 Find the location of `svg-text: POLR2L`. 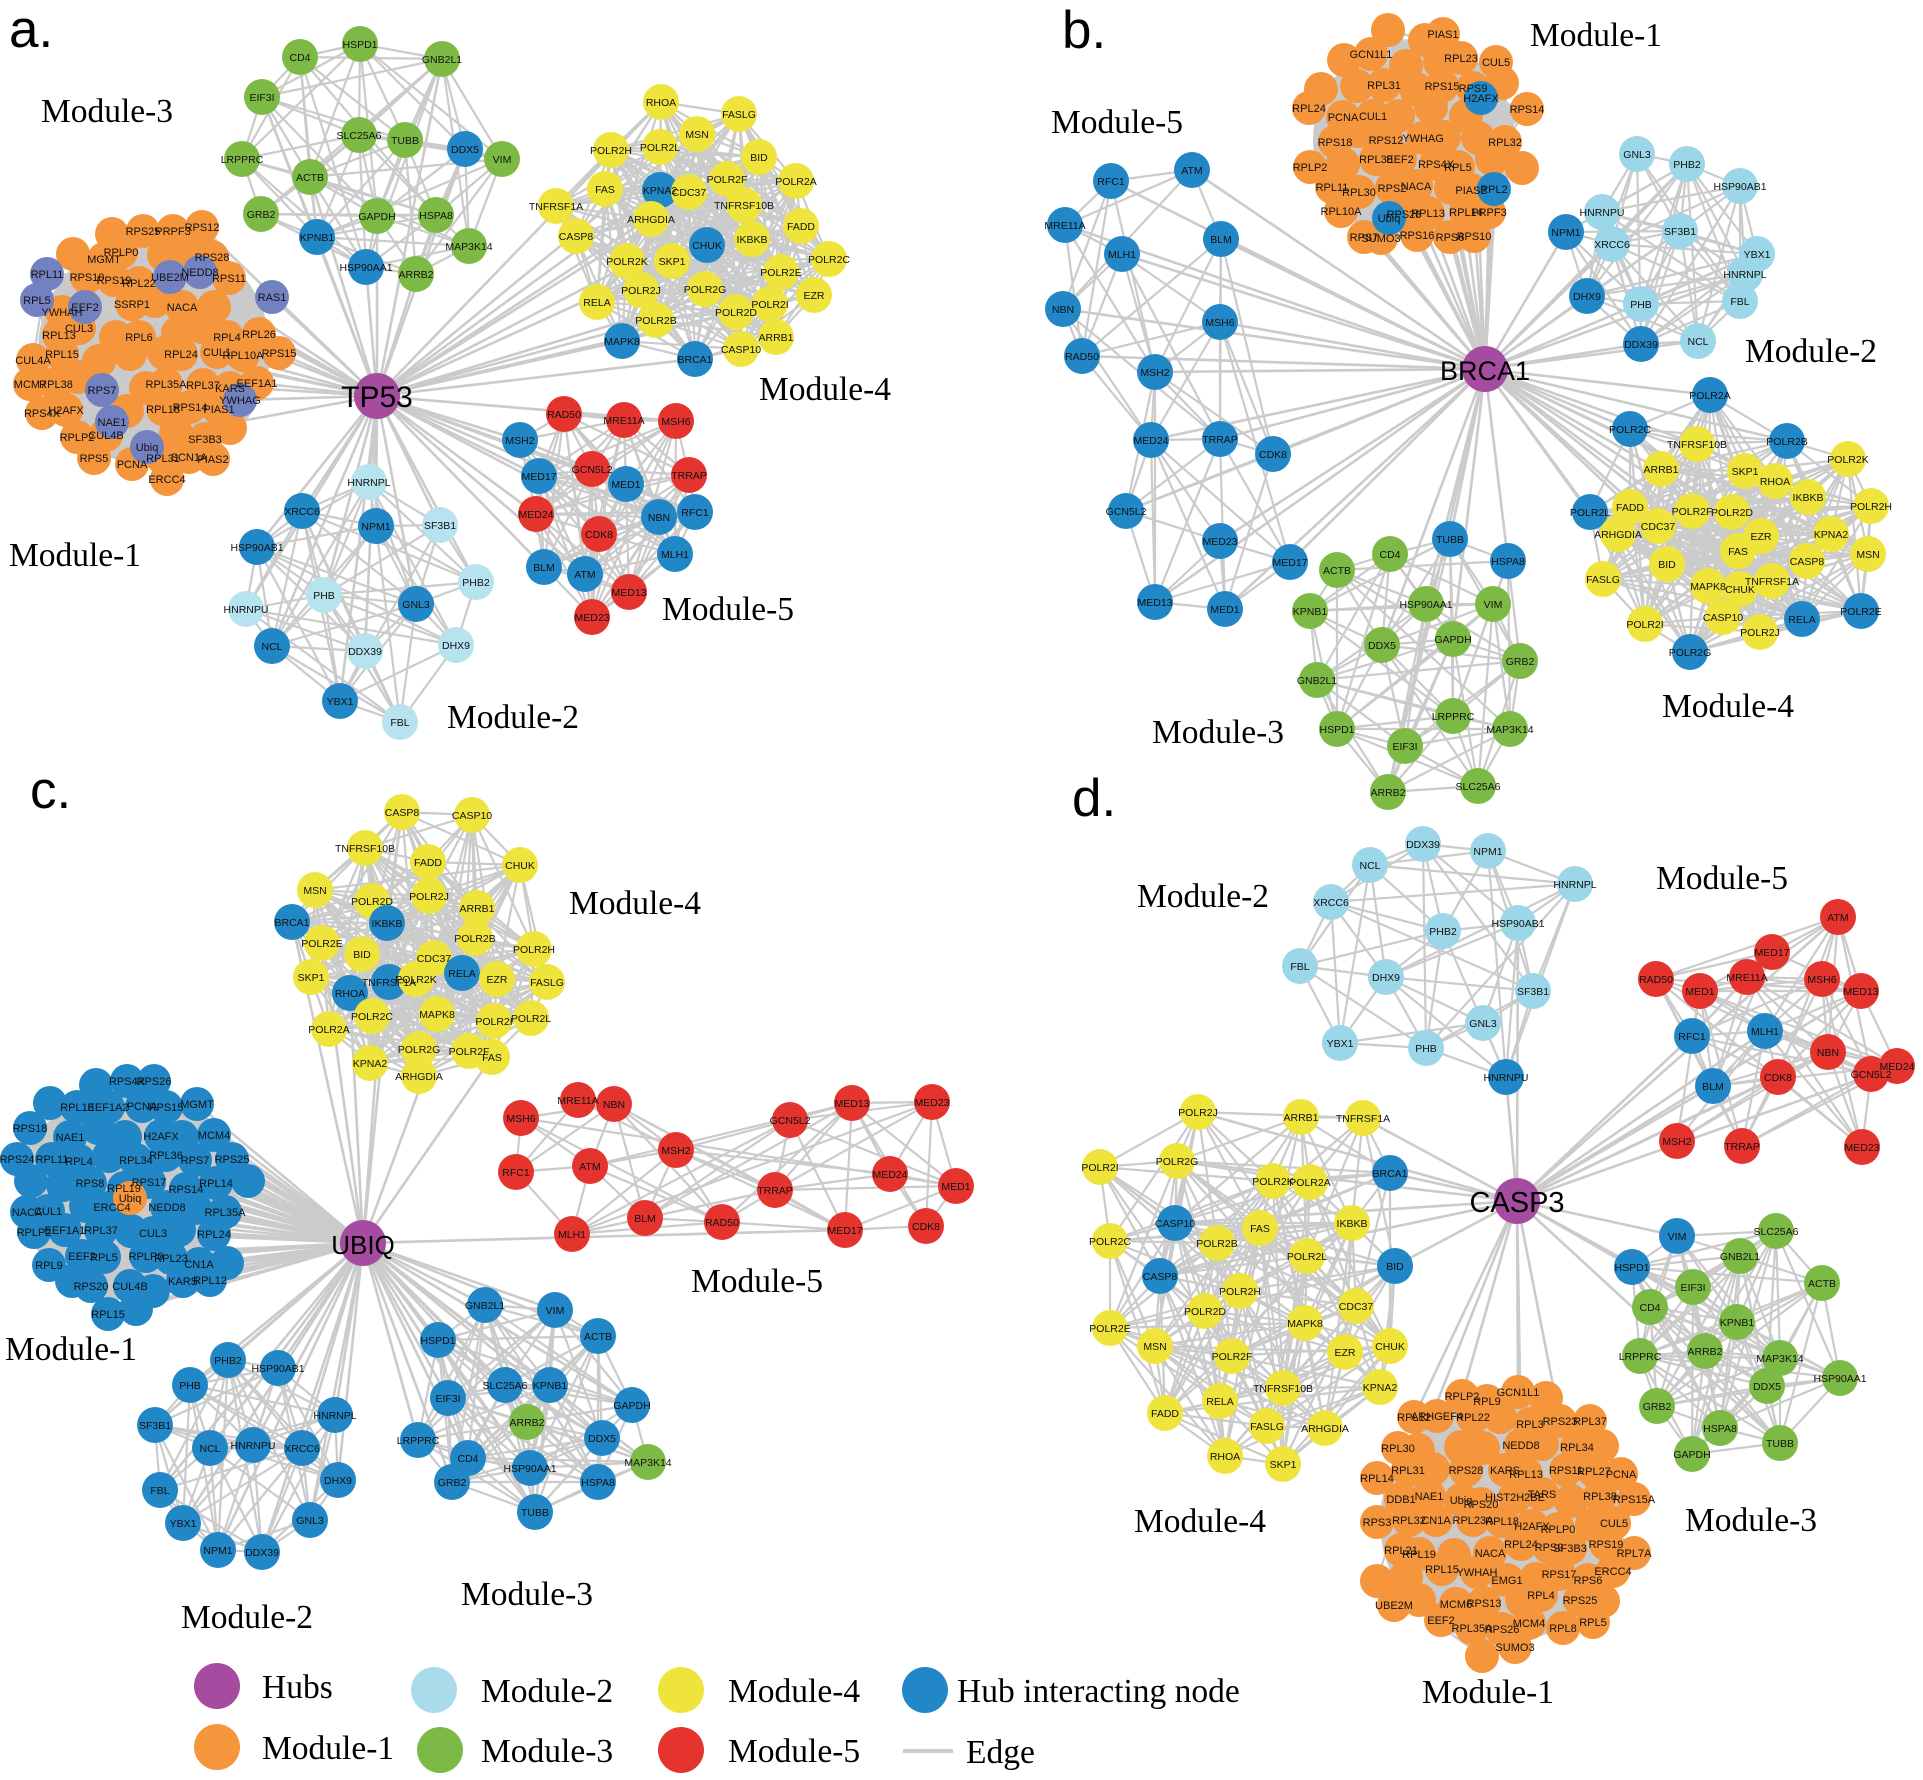

svg-text: POLR2L is located at coordinates (1307, 1257).